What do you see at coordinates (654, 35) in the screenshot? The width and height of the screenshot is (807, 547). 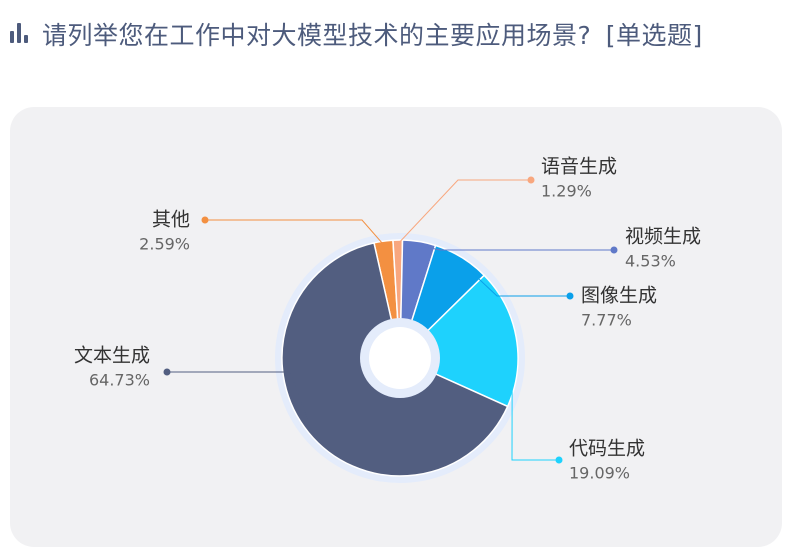 I see `question-type: [单选题]` at bounding box center [654, 35].